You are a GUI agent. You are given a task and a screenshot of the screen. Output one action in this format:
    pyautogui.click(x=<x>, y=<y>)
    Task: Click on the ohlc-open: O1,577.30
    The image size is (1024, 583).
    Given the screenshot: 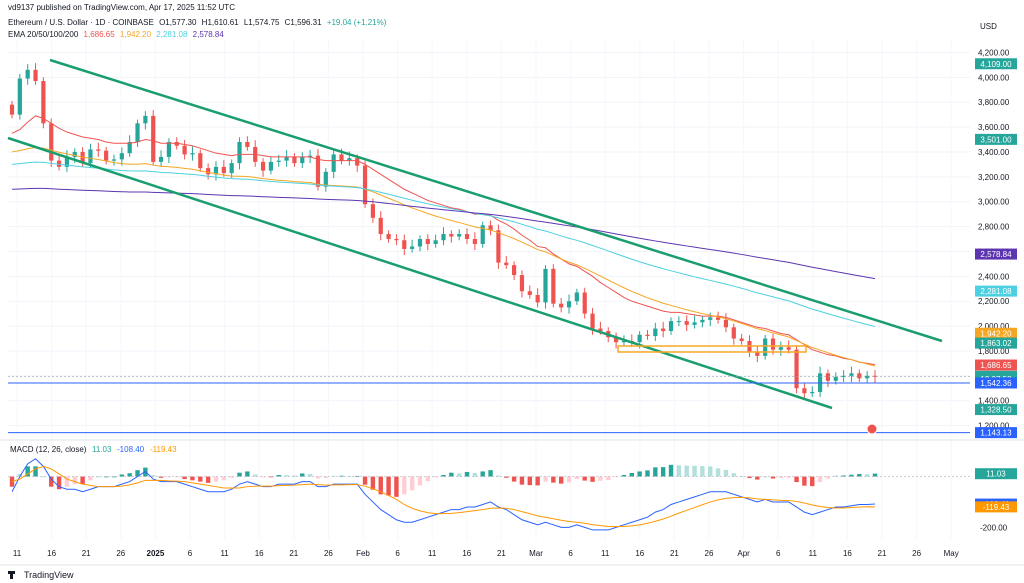 What is the action you would take?
    pyautogui.click(x=178, y=22)
    